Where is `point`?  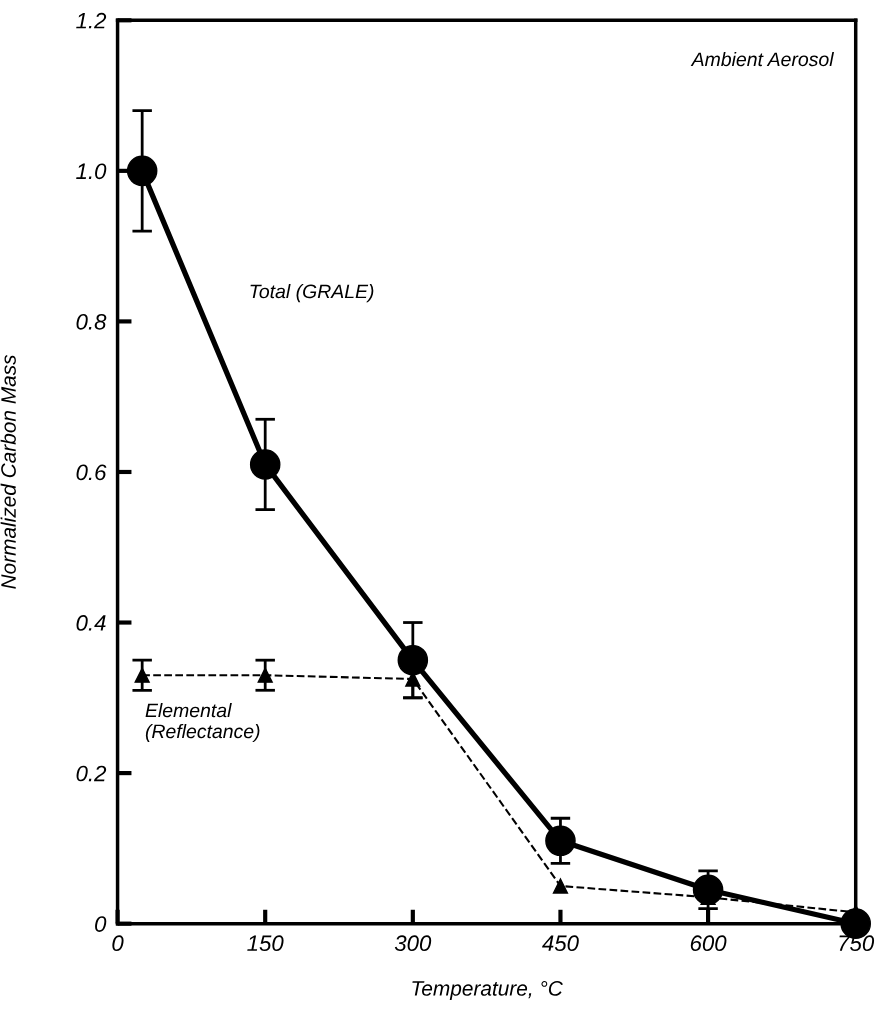
point is located at coordinates (560, 886).